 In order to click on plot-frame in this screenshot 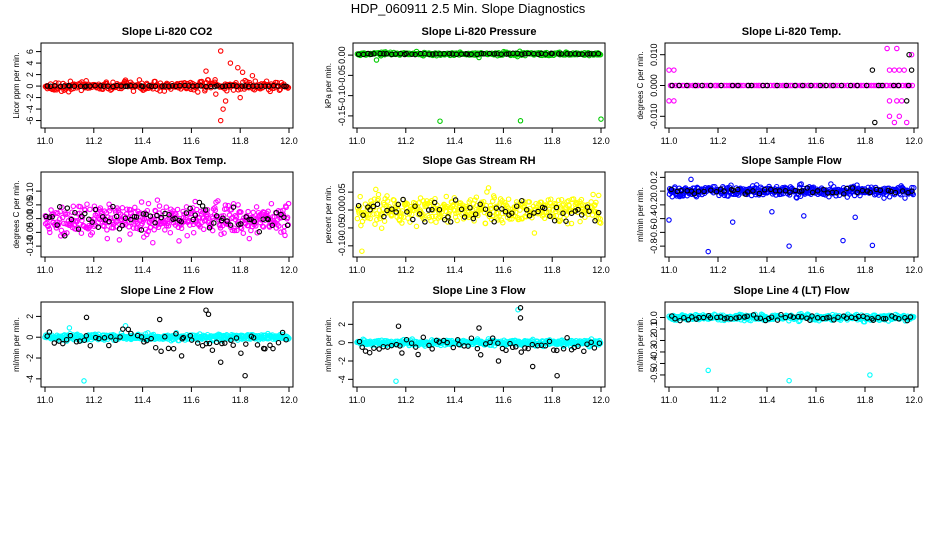, I will do `click(479, 85)`.